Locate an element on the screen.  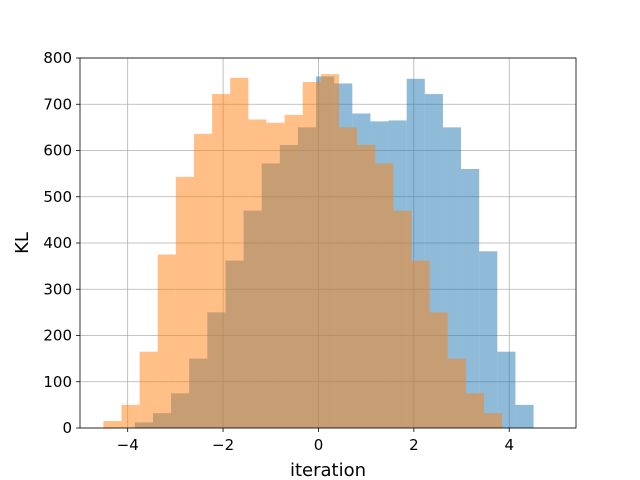
y-tick-label: 200 is located at coordinates (57, 336).